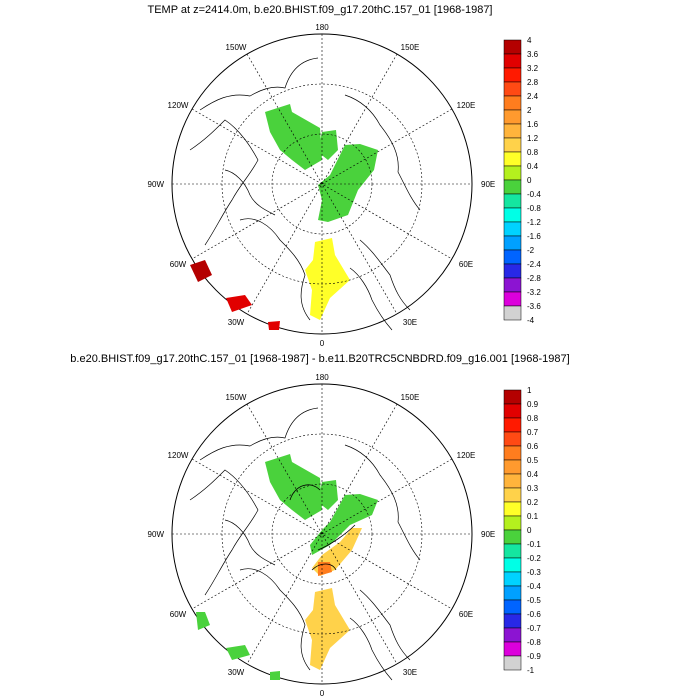 Image resolution: width=700 pixels, height=700 pixels. What do you see at coordinates (348, 183) in the screenshot?
I see `green-region-pole` at bounding box center [348, 183].